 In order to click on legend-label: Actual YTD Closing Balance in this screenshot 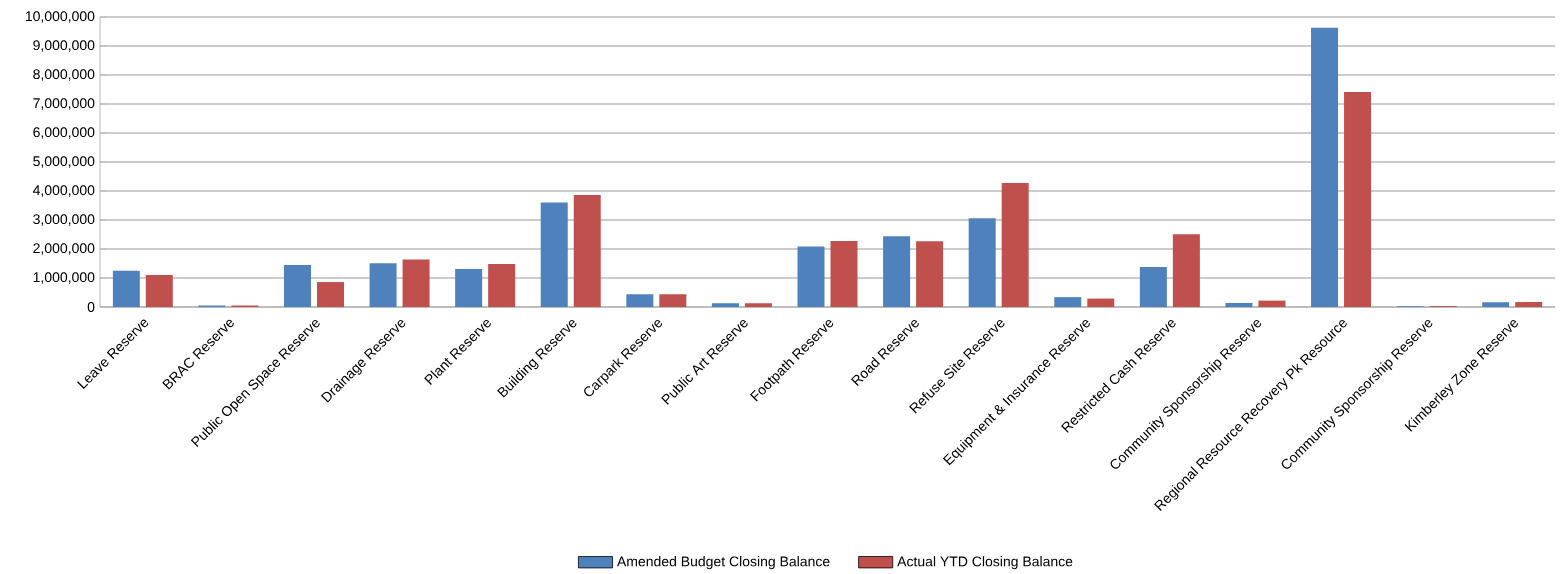, I will do `click(985, 563)`.